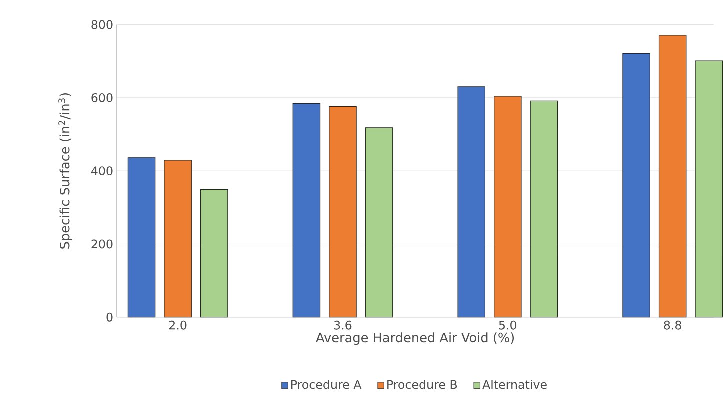  Describe the element at coordinates (673, 325) in the screenshot. I see `x-tick-label: 8.8` at that location.